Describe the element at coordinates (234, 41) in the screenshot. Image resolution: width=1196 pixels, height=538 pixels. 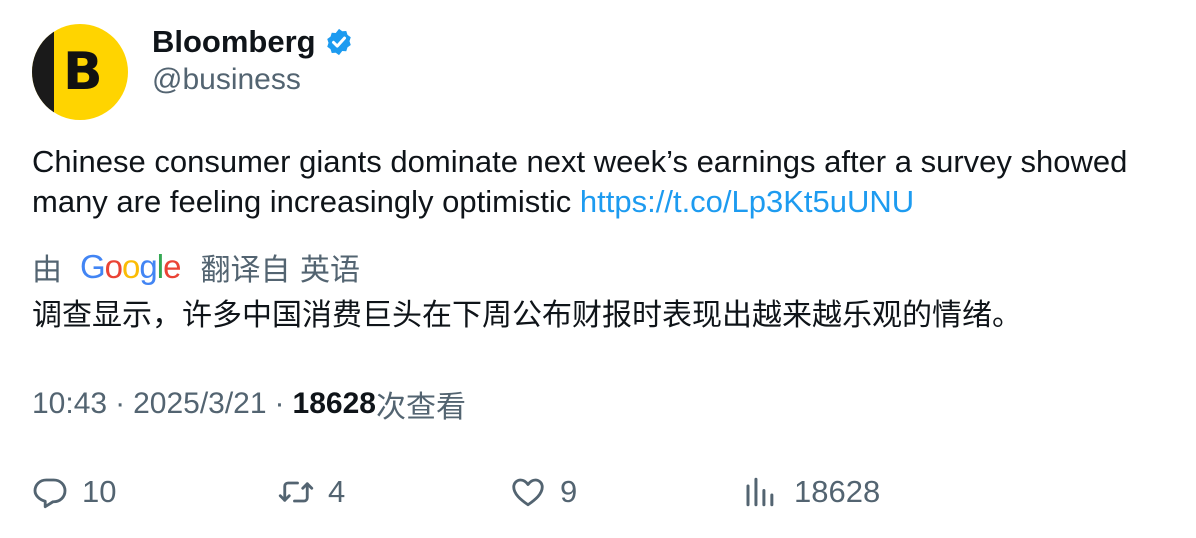
I see `author-display-name: Bloomberg` at that location.